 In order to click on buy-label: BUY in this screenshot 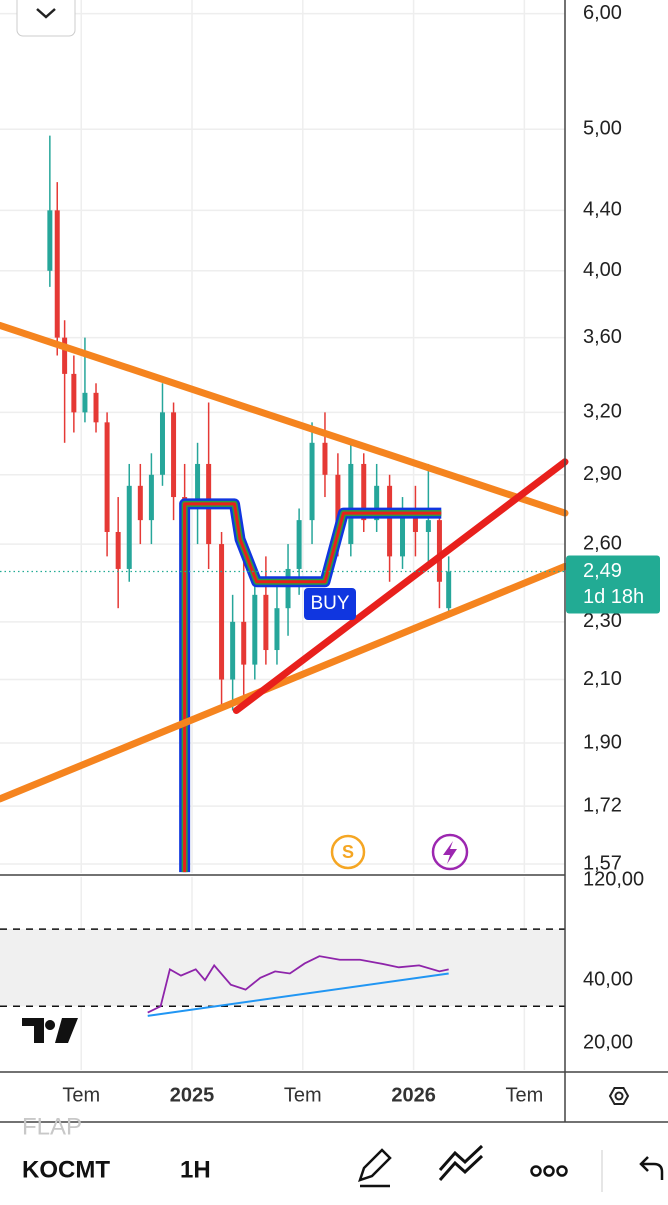, I will do `click(329, 603)`.